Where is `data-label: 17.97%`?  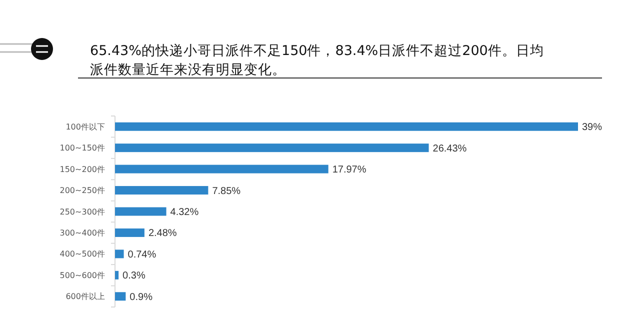 data-label: 17.97% is located at coordinates (349, 170).